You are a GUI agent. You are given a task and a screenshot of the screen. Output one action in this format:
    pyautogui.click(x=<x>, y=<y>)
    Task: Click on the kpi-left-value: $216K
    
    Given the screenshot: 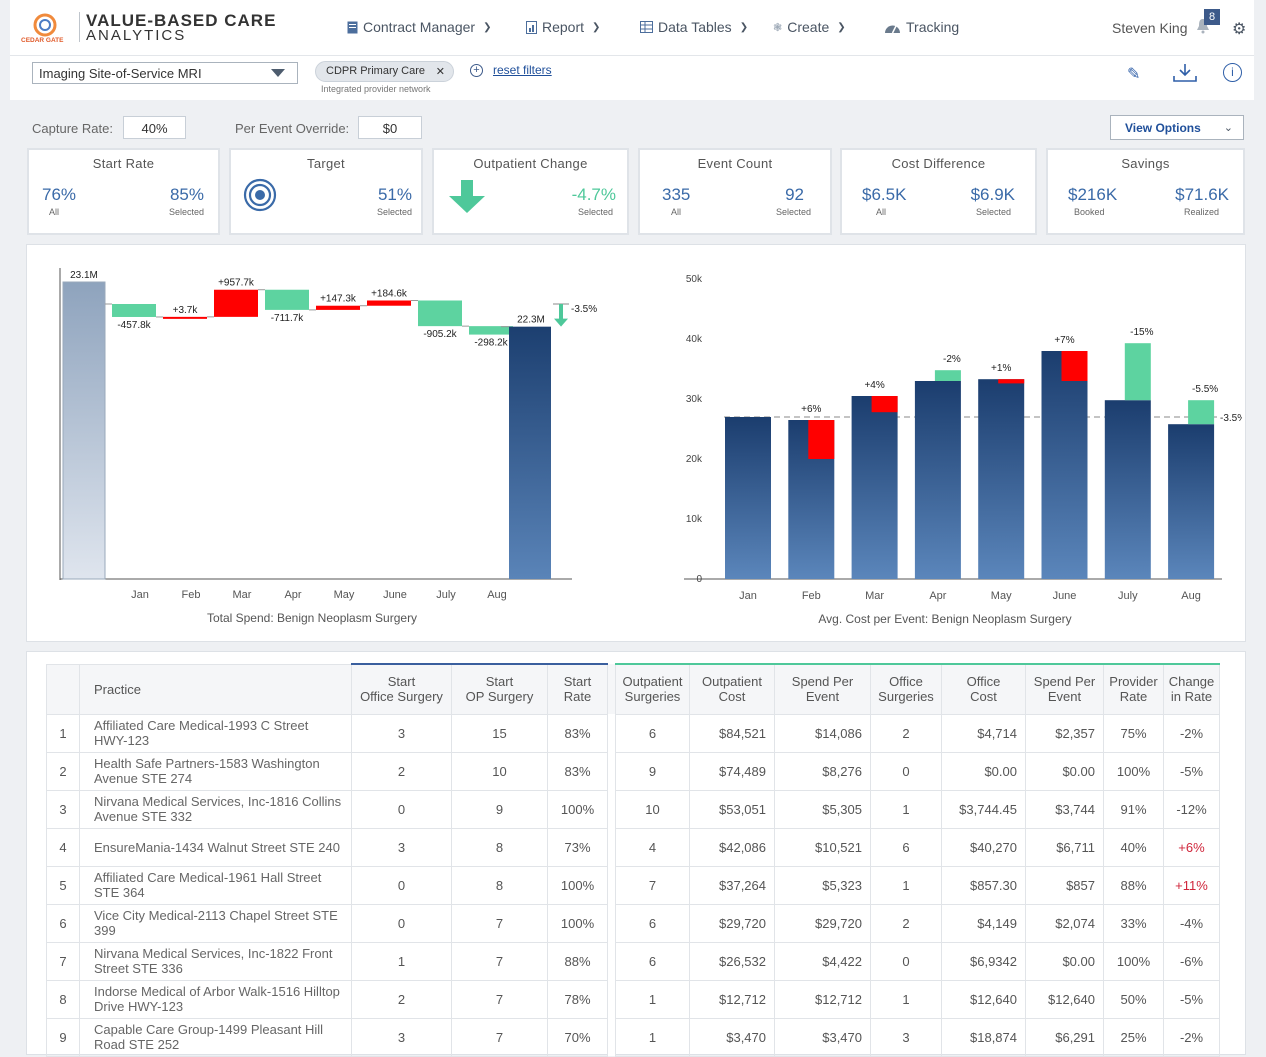 What is the action you would take?
    pyautogui.click(x=1093, y=194)
    